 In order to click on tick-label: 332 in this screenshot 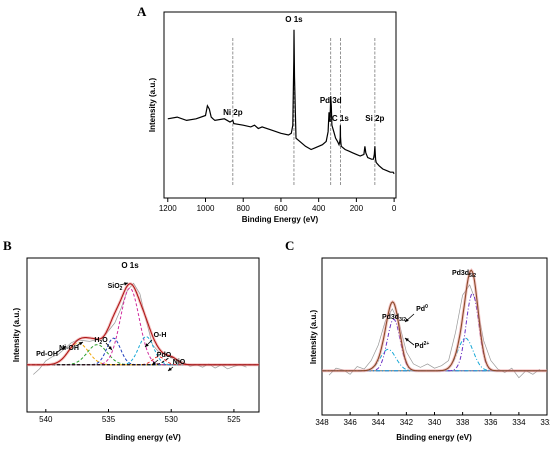, I will do `click(545, 422)`.